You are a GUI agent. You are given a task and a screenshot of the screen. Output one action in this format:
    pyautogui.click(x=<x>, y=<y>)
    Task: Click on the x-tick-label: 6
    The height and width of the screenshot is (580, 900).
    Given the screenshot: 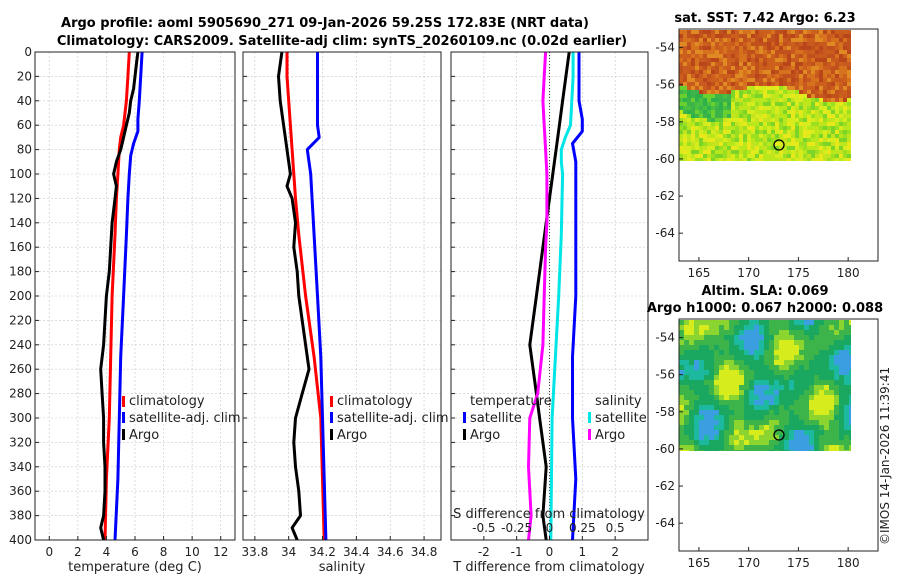 What is the action you would take?
    pyautogui.click(x=135, y=552)
    